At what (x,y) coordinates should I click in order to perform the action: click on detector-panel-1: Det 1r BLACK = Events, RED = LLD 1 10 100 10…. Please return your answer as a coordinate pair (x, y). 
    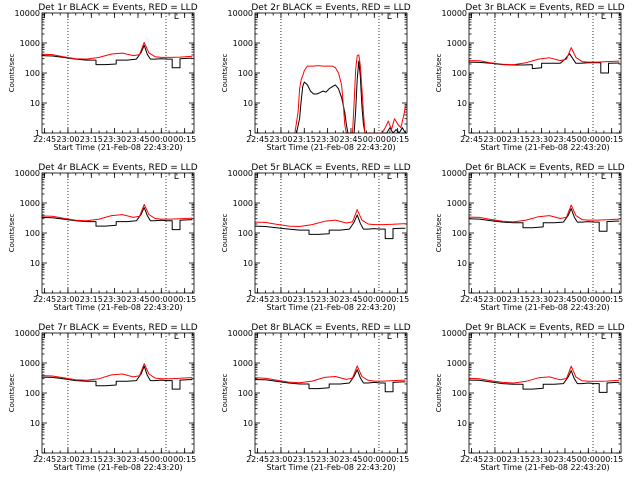
    Looking at the image, I should click on (103, 77).